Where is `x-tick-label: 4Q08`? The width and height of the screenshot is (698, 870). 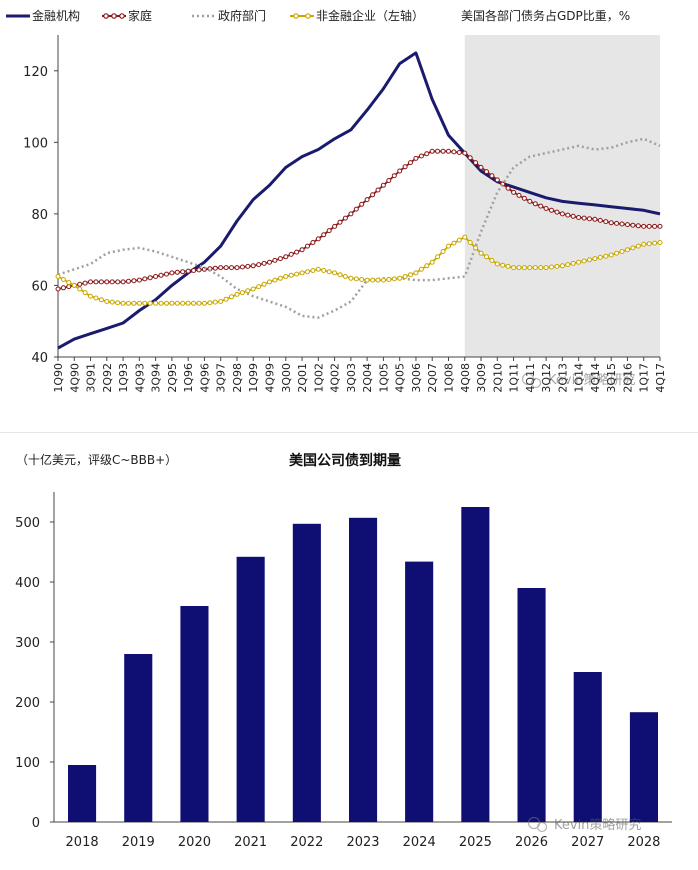 x-tick-label: 4Q08 is located at coordinates (465, 378).